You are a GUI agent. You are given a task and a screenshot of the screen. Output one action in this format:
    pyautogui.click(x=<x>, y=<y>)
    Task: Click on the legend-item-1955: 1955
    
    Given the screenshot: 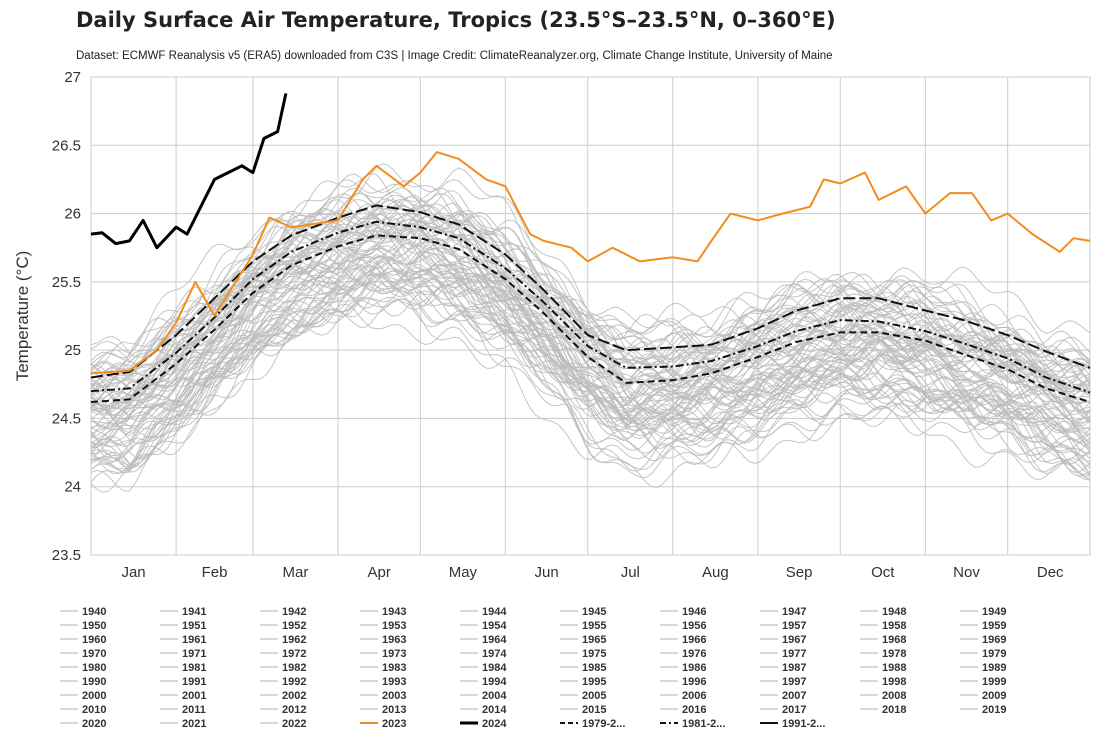 What is the action you would take?
    pyautogui.click(x=583, y=626)
    